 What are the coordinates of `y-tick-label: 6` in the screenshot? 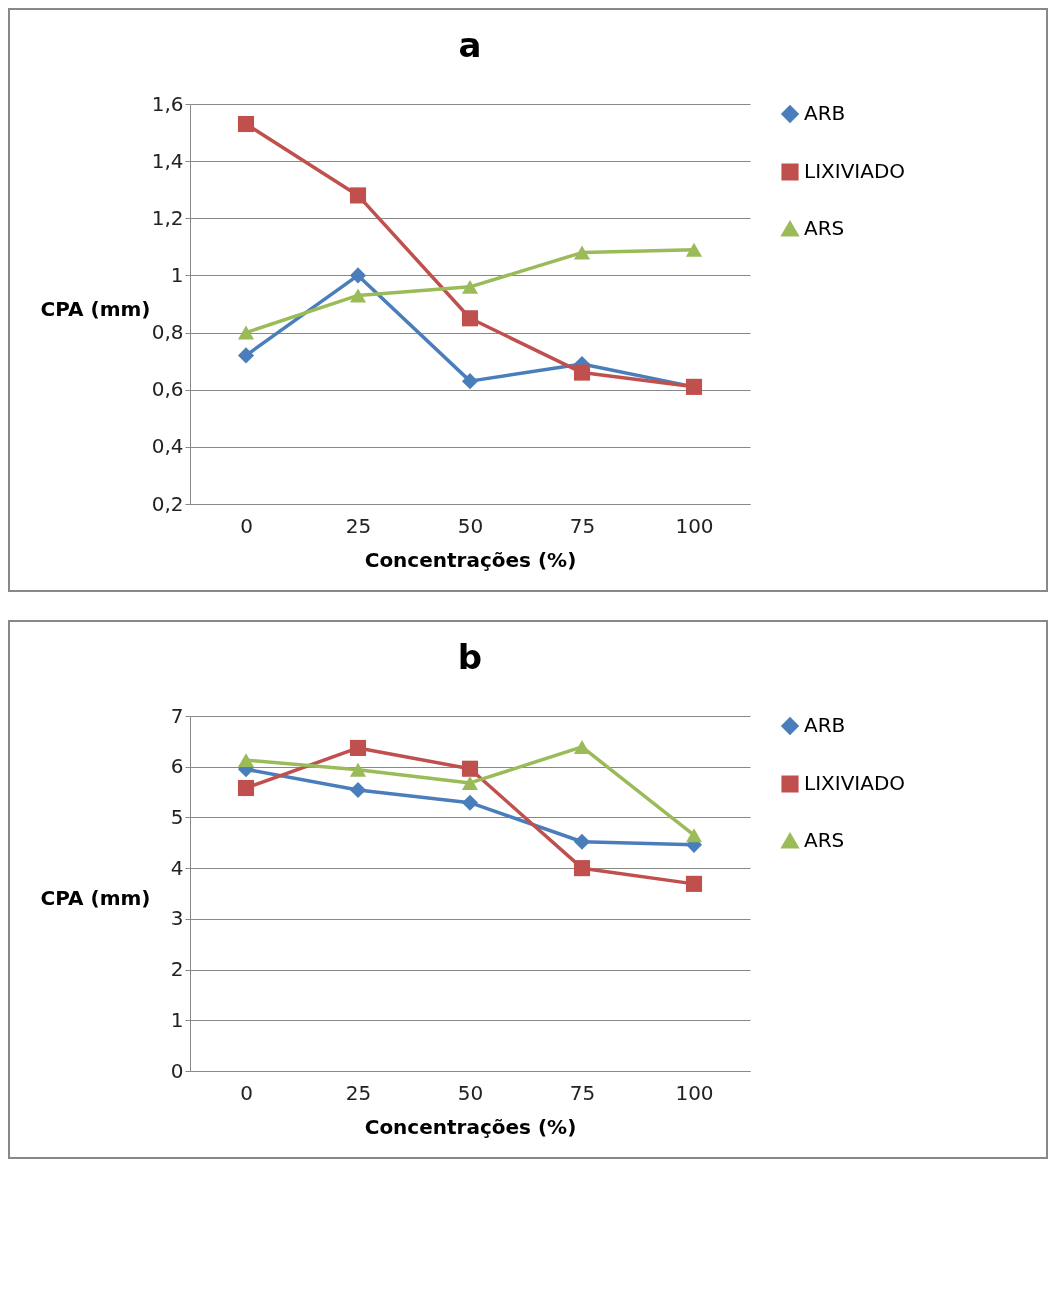 It's located at (177, 766).